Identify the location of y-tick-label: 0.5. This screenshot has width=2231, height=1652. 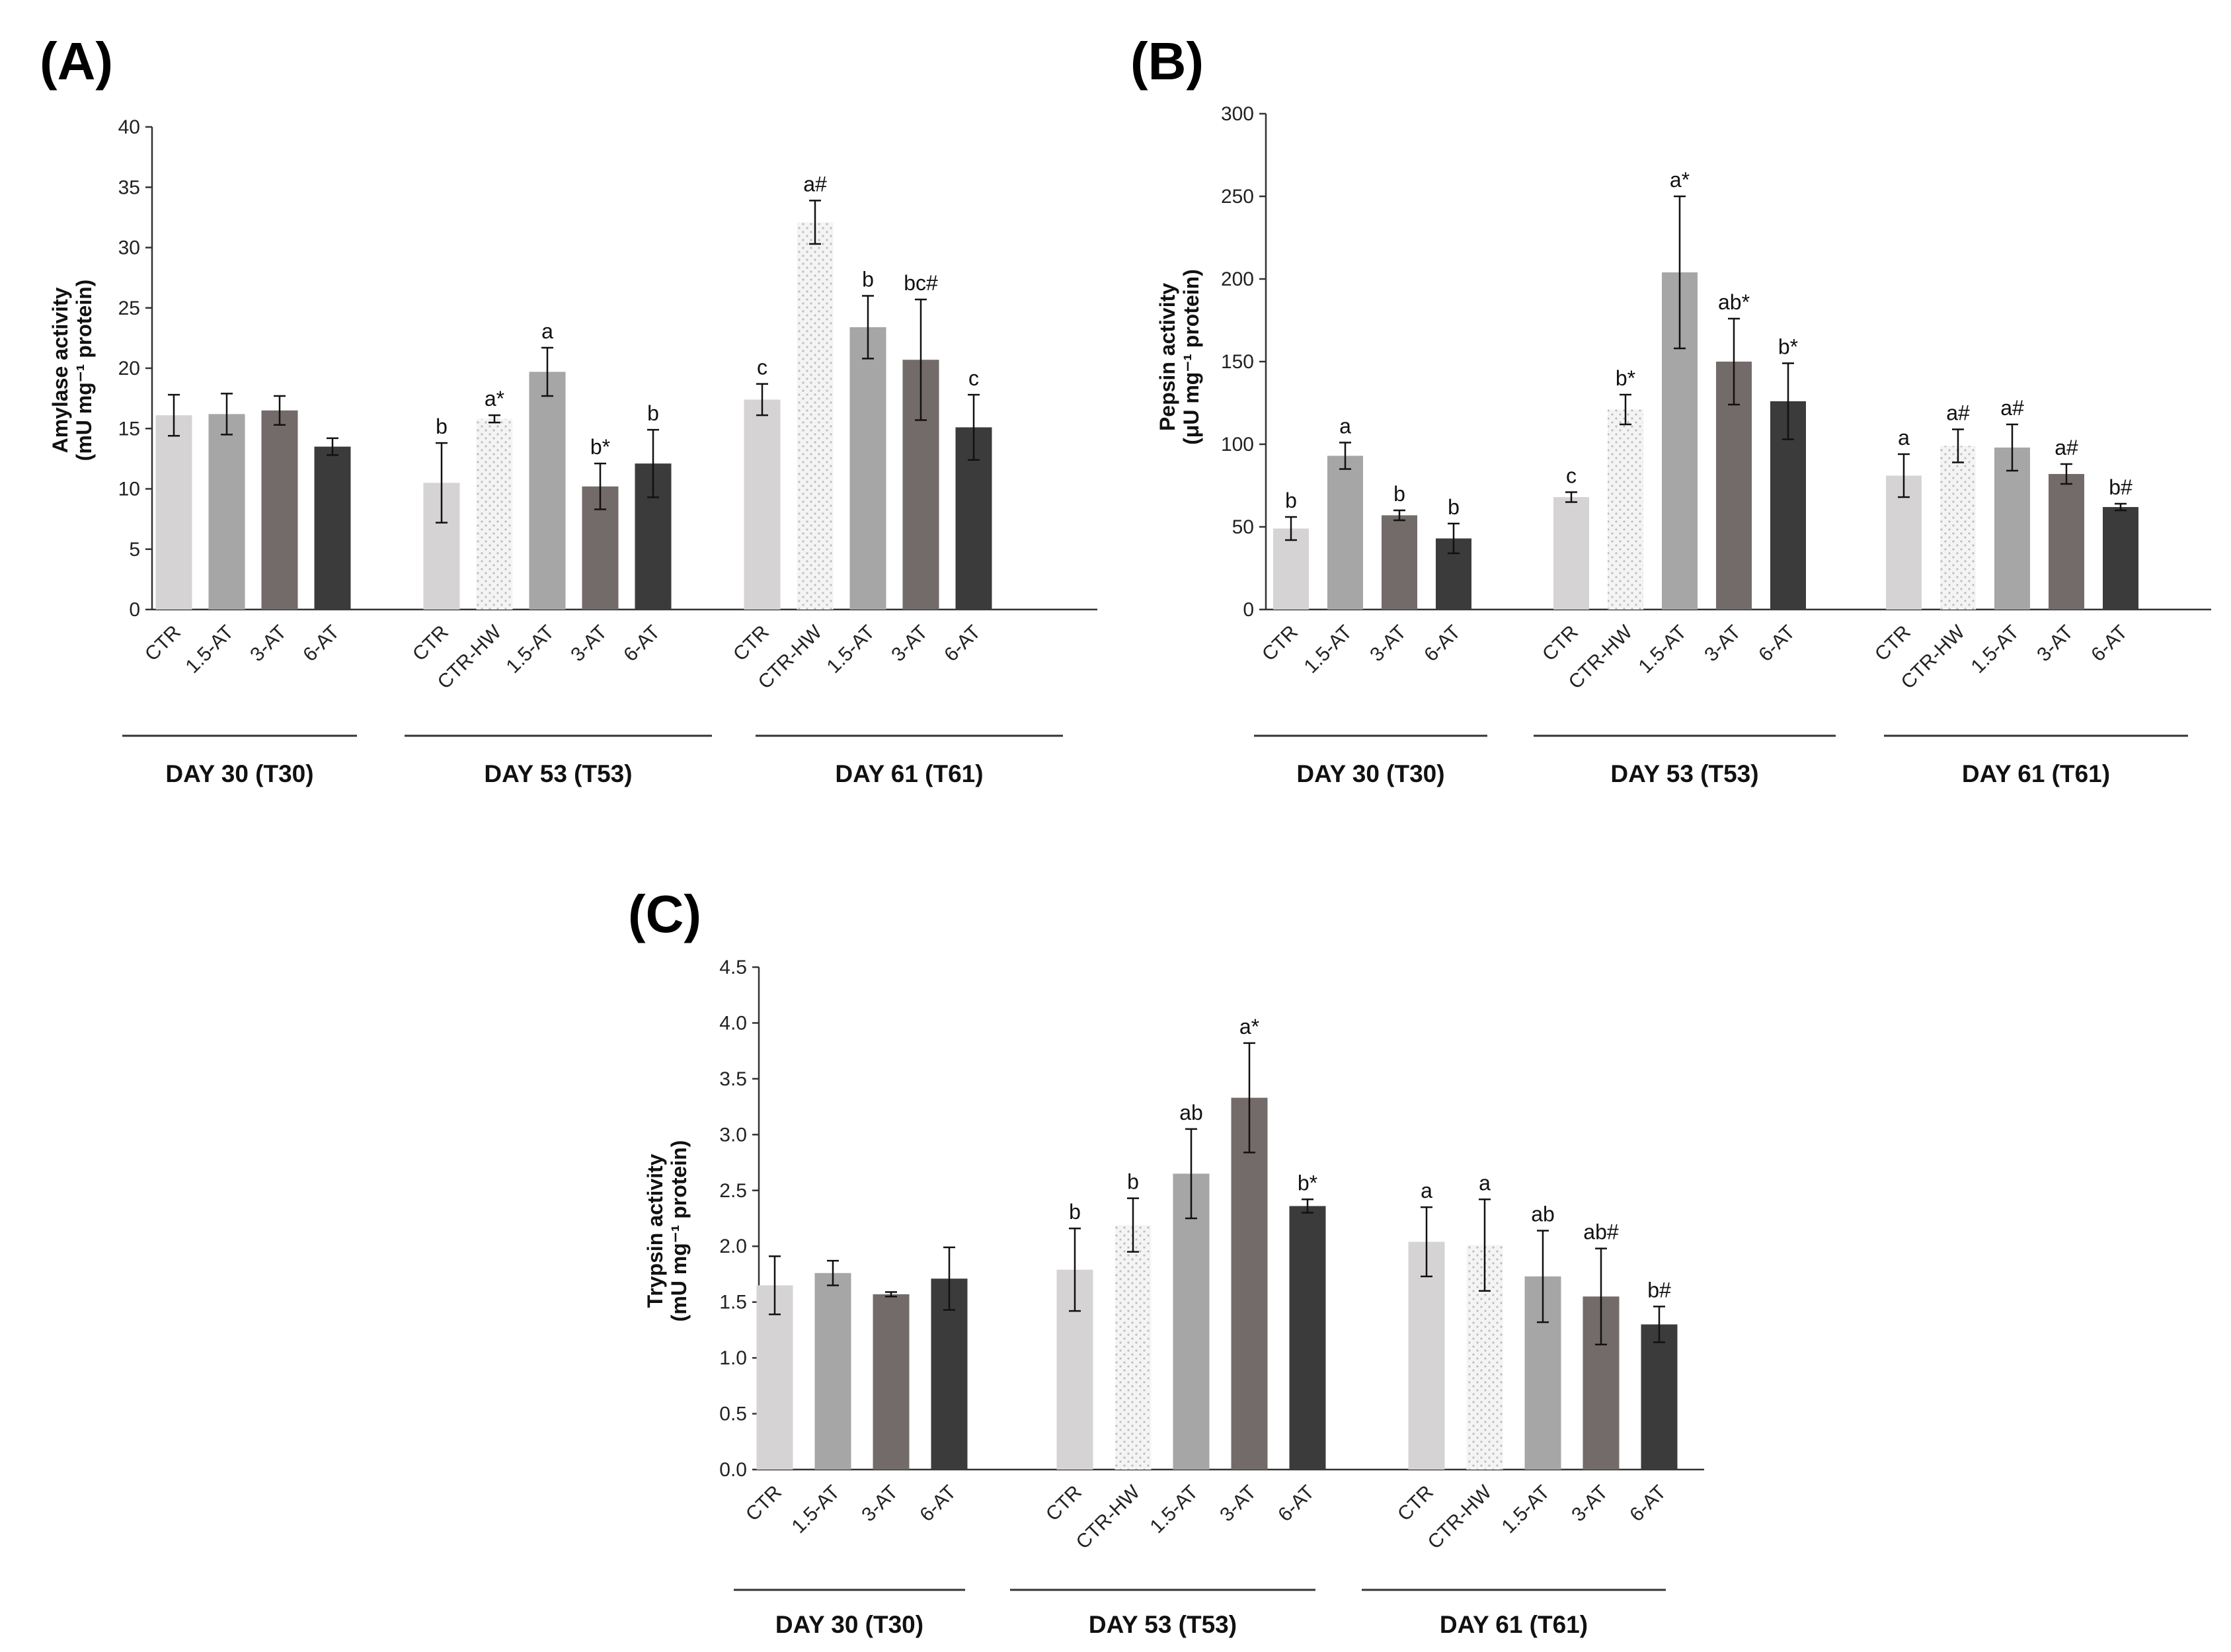
(733, 1414).